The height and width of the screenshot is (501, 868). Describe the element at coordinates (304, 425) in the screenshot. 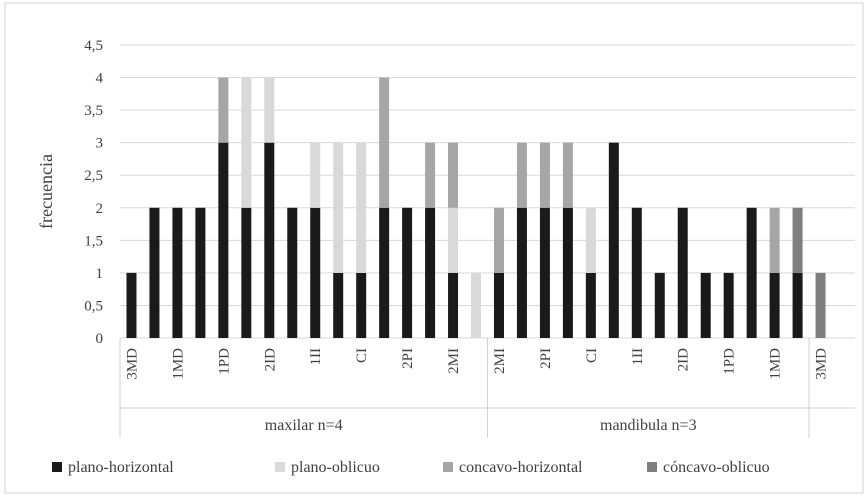

I see `group-label: maxilar n=4` at that location.